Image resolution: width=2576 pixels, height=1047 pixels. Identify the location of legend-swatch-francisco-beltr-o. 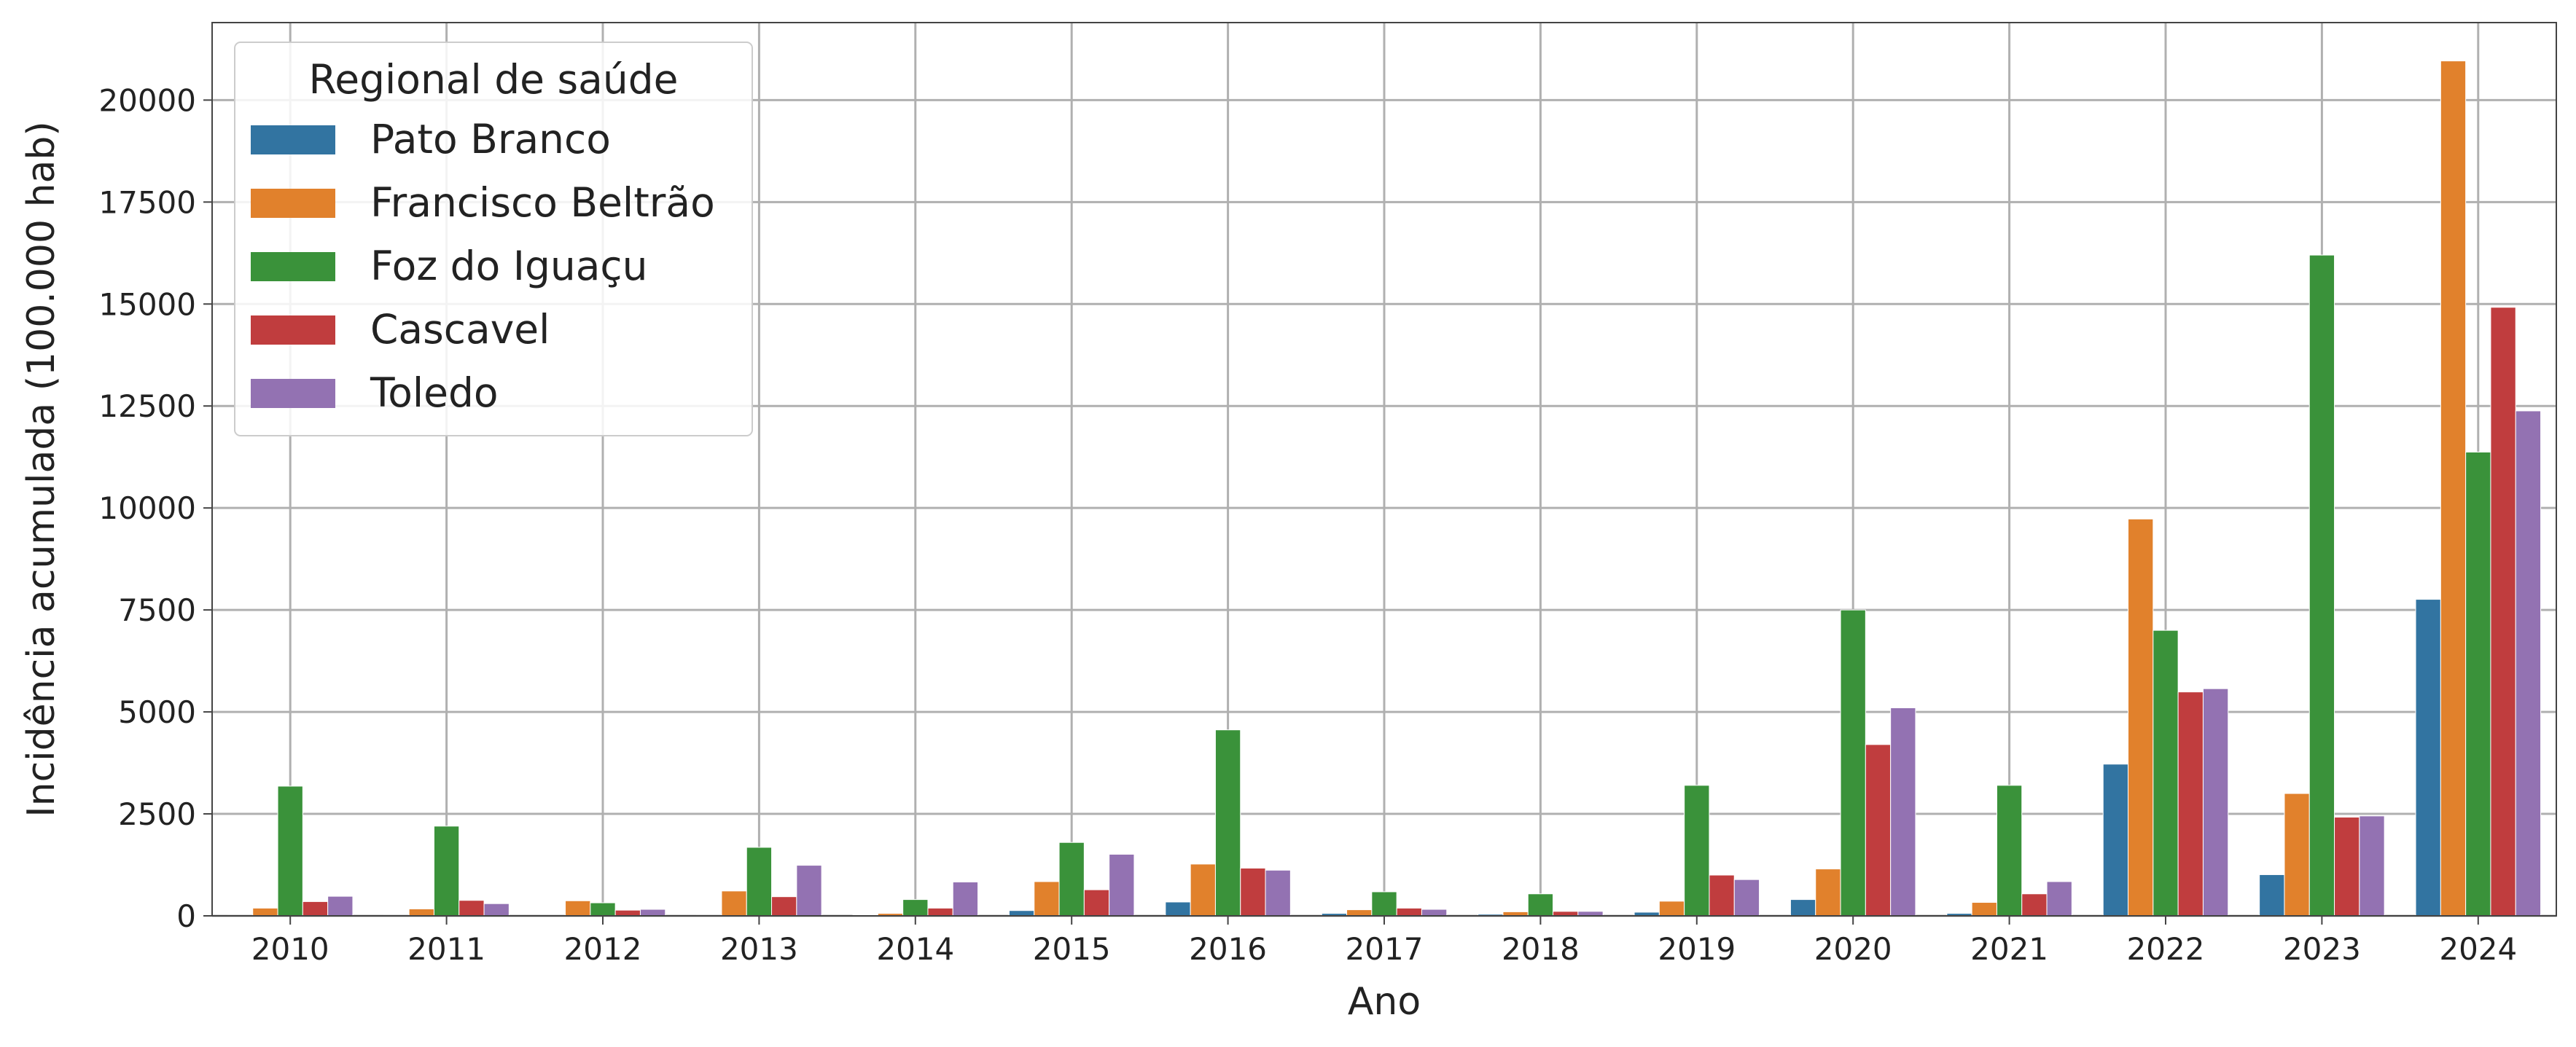
(293, 203).